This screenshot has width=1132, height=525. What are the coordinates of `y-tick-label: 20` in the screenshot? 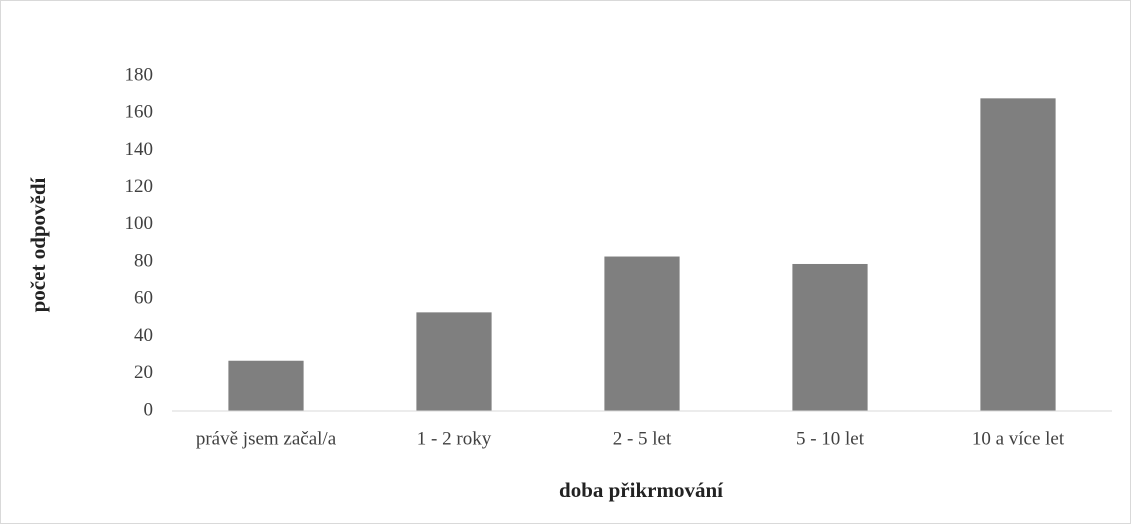 It's located at (143, 372).